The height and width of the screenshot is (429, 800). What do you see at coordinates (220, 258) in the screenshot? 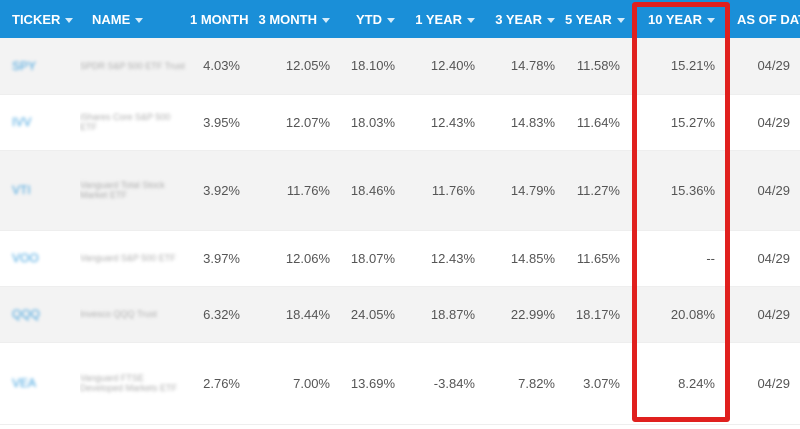
I see `cell-1-month: 3.97%` at bounding box center [220, 258].